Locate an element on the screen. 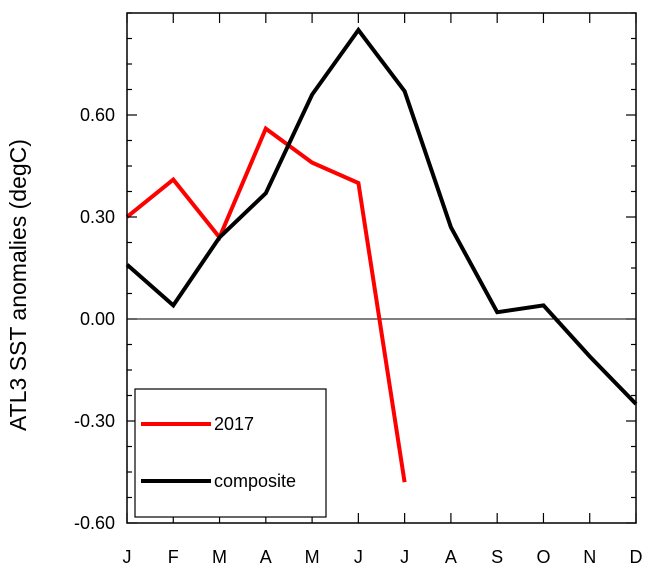 This screenshot has height=571, width=650. y-tick-label: -0.30 is located at coordinates (94, 421).